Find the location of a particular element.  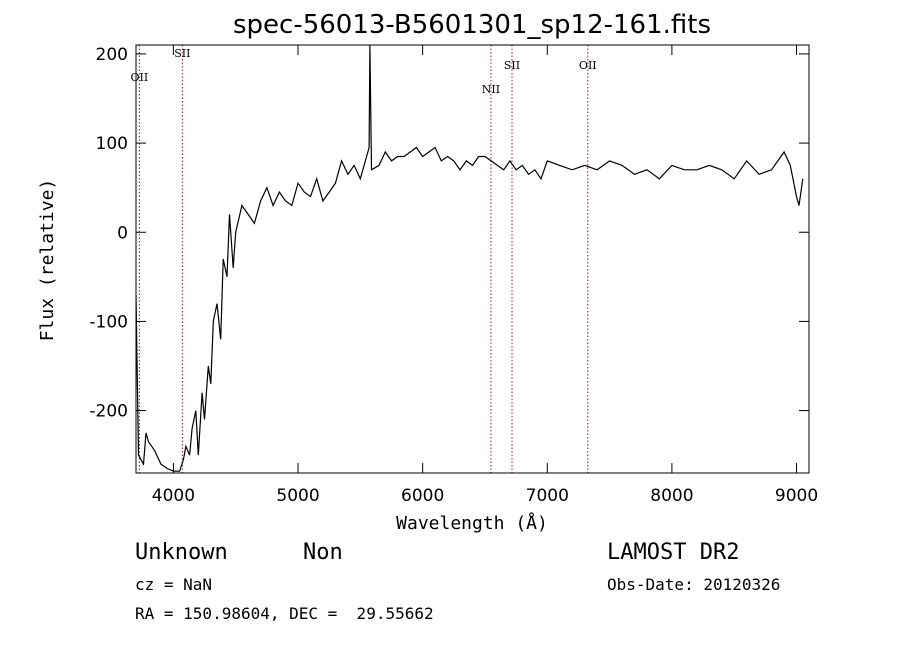

x-tick-label: 5000 is located at coordinates (297, 496).